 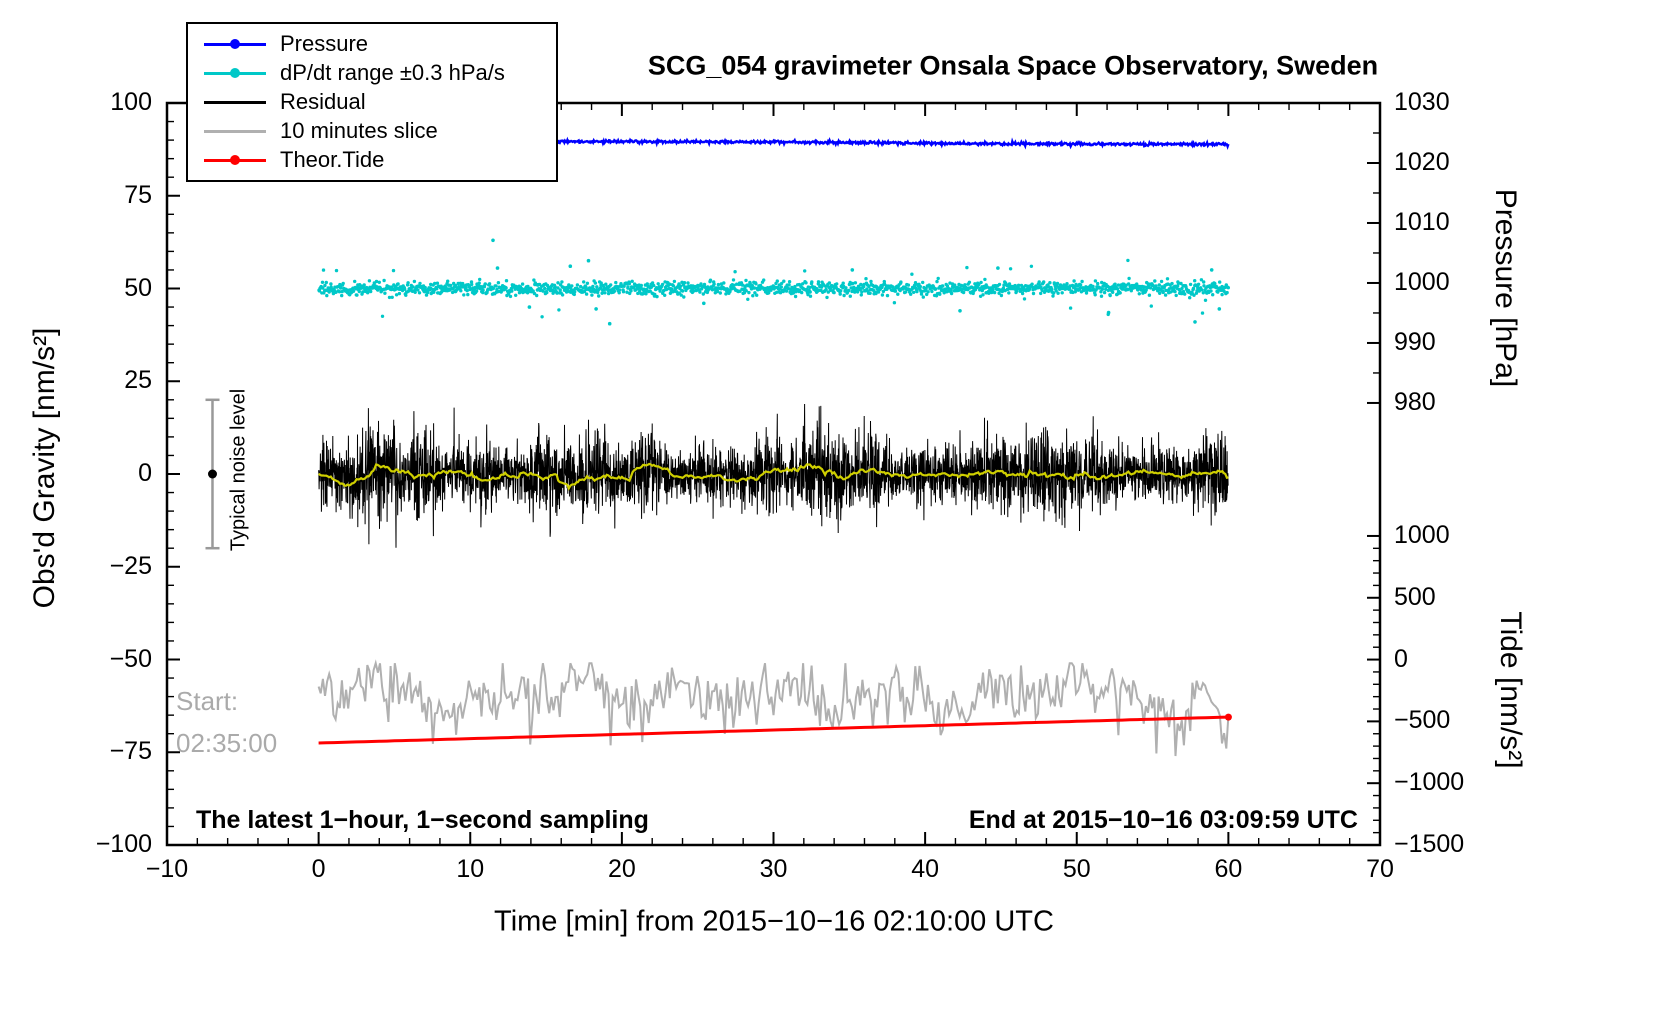 What do you see at coordinates (323, 101) in the screenshot?
I see `legend-item-label: Residual` at bounding box center [323, 101].